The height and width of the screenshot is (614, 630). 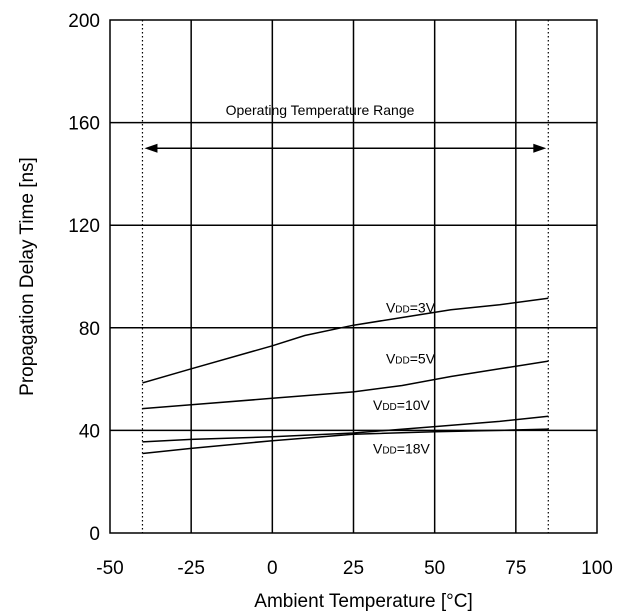 What do you see at coordinates (84, 278) in the screenshot?
I see `y-tick-labels: 0 40 80 120 160 200` at bounding box center [84, 278].